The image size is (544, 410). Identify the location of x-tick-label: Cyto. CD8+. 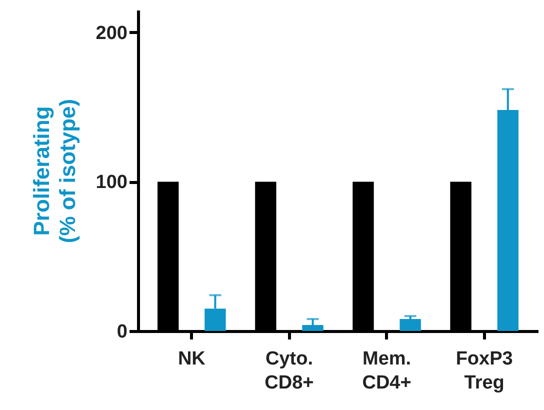
(289, 371).